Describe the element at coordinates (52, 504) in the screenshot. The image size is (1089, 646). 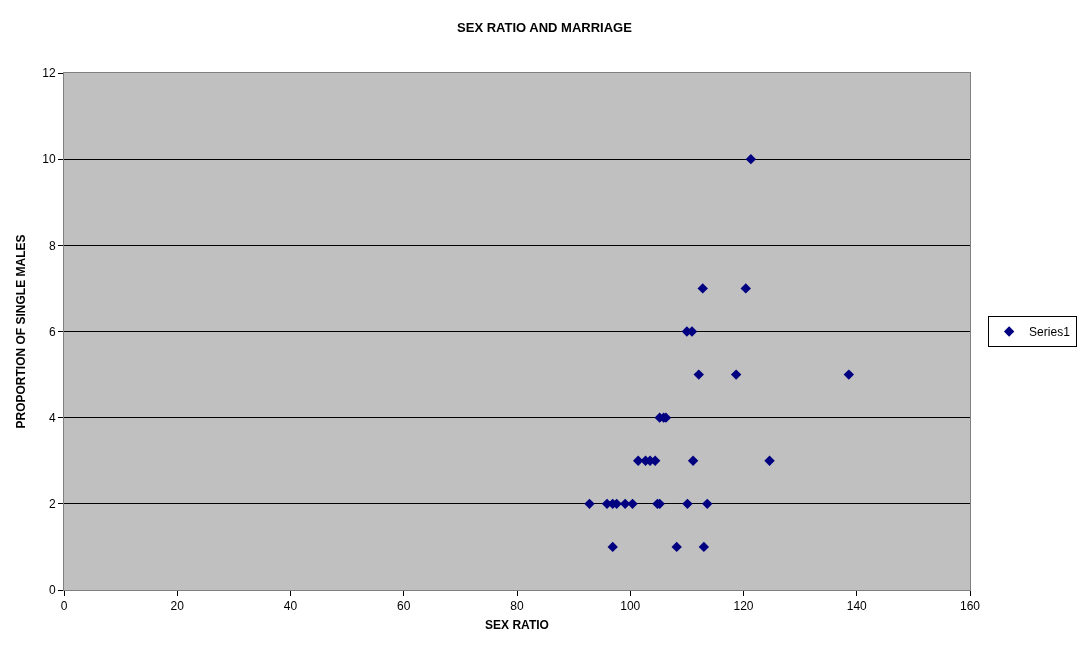
I see `y-tick-label: 2` at that location.